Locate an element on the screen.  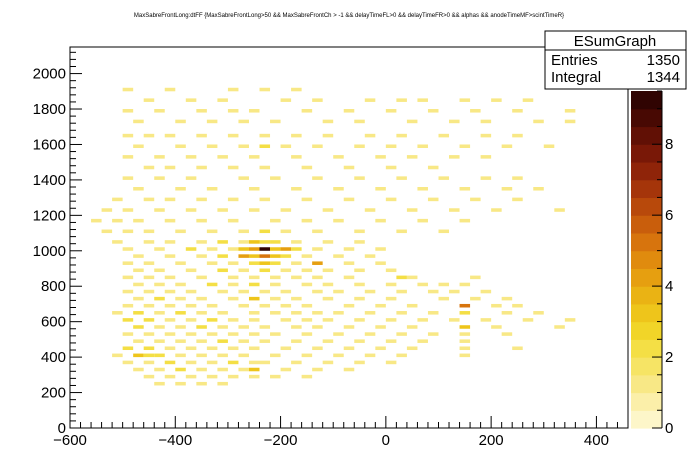
y-tick-label: 1800 is located at coordinates (49, 109).